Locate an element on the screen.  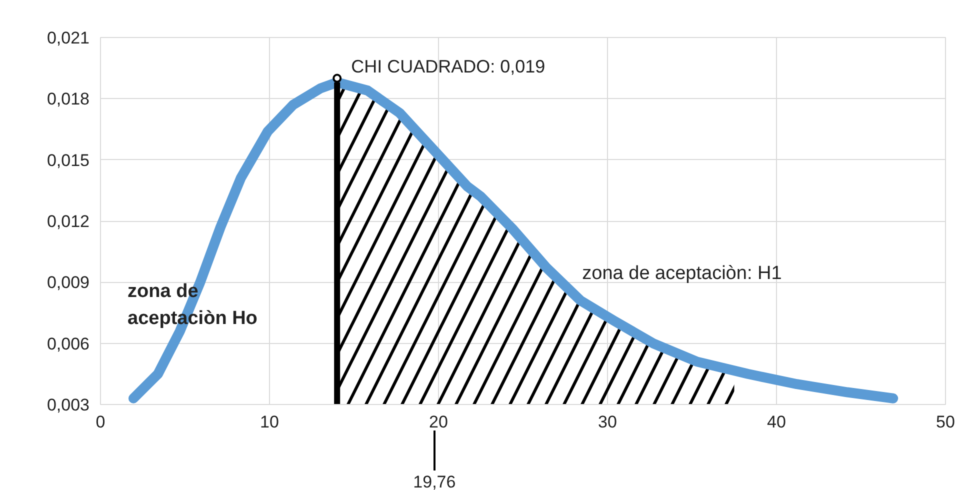
y-tick-label: 0,009 is located at coordinates (68, 282).